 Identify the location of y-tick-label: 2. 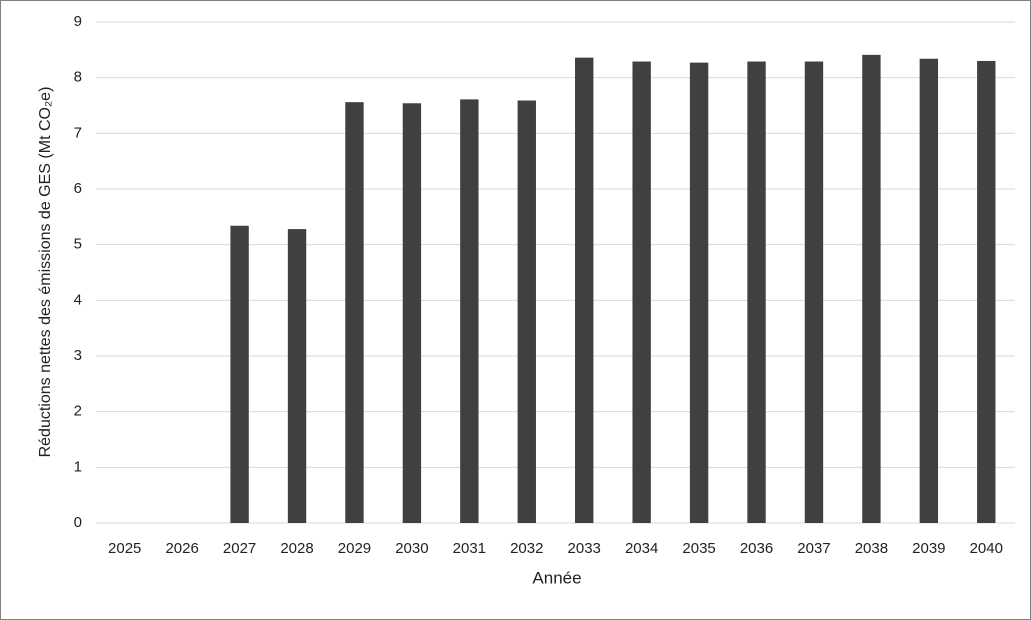
(78, 411).